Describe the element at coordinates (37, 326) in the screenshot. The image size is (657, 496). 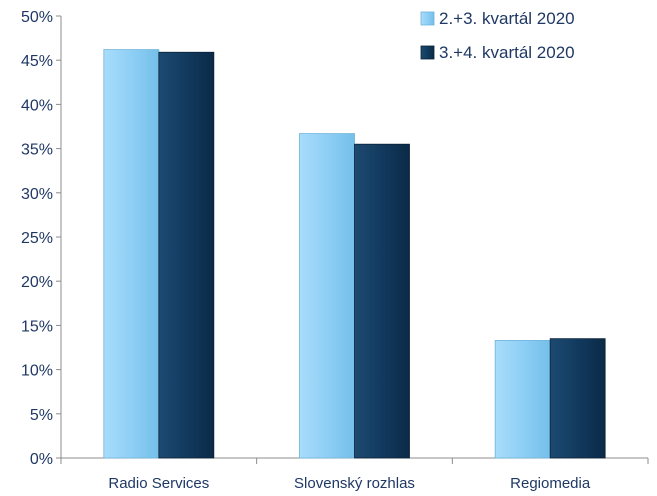
I see `y-tick-label: 15%` at that location.